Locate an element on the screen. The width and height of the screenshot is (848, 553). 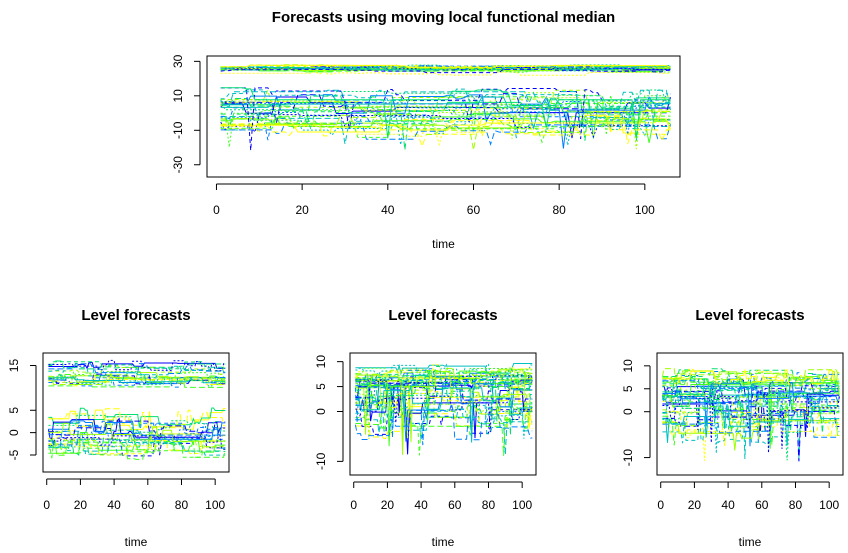
y-tick-label: 0 is located at coordinates (628, 411).